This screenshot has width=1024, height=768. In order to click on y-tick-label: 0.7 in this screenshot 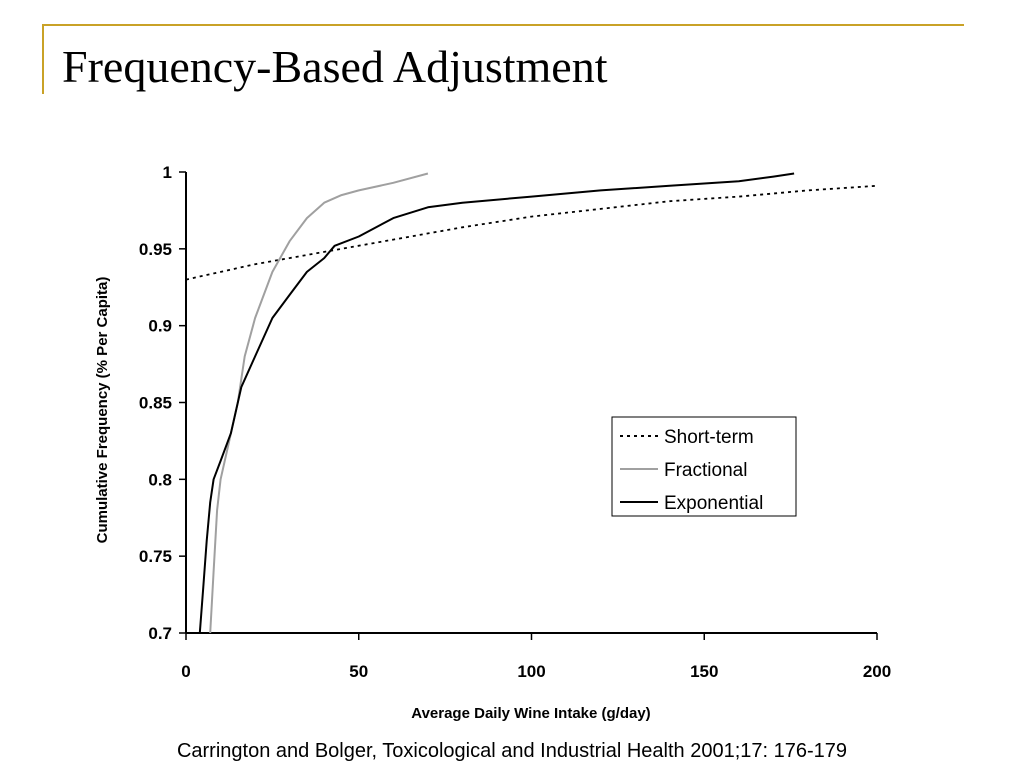, I will do `click(160, 633)`.